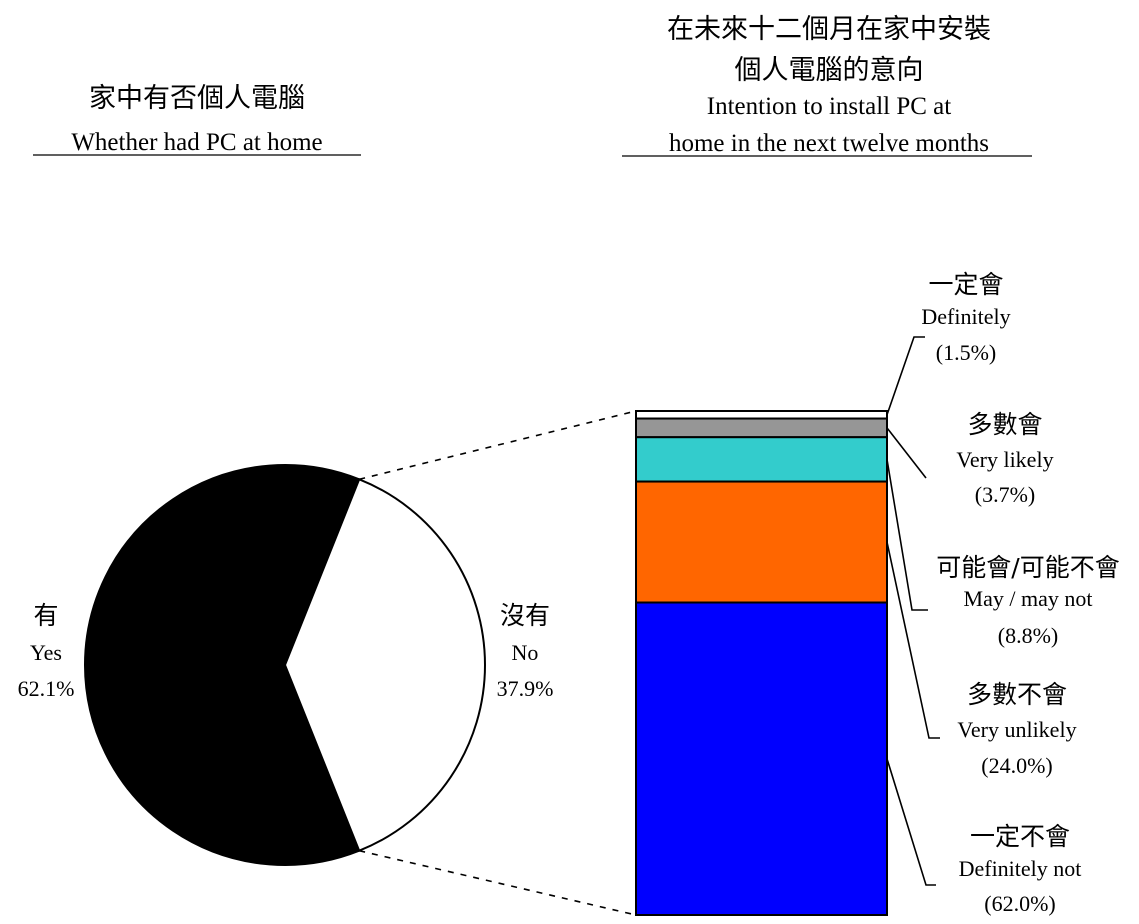  What do you see at coordinates (1019, 903) in the screenshot?
I see `bar-label-definitely-not-pct: (62.0%)` at bounding box center [1019, 903].